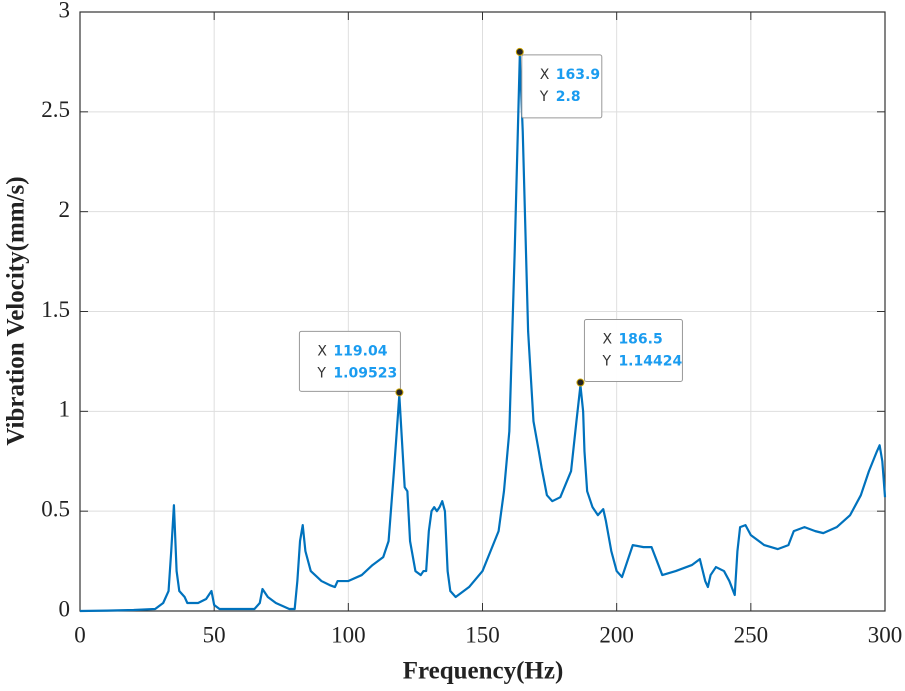  What do you see at coordinates (55, 309) in the screenshot?
I see `y-tick-label: 1.5` at bounding box center [55, 309].